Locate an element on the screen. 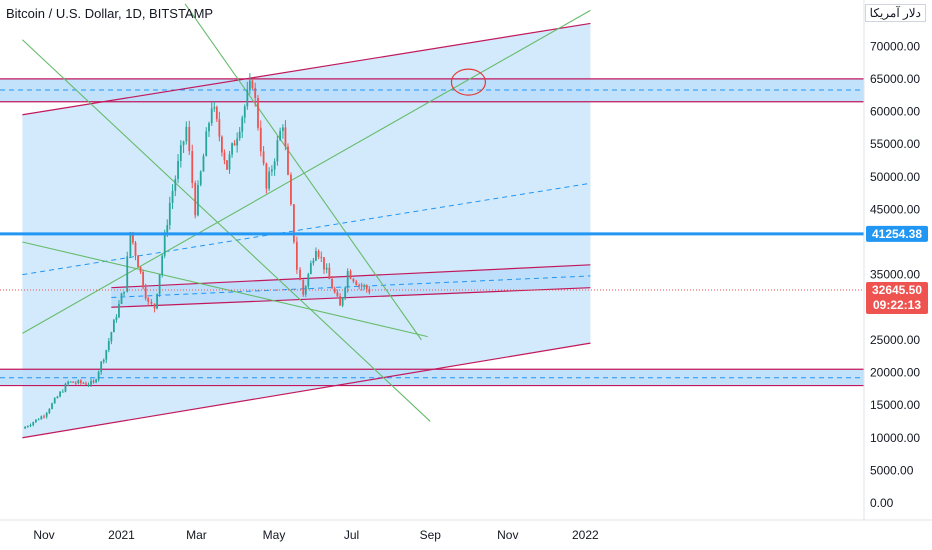  price-tick-label: 45000.00 is located at coordinates (895, 209).